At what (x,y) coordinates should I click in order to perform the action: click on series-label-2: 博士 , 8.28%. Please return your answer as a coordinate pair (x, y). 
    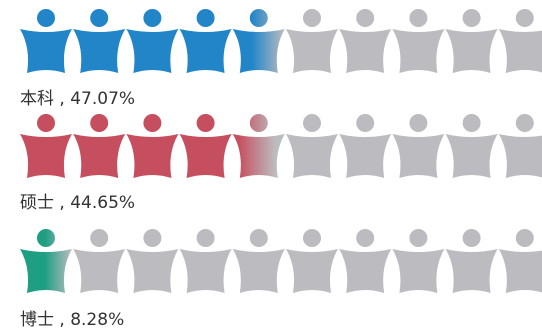
    Looking at the image, I should click on (72, 320).